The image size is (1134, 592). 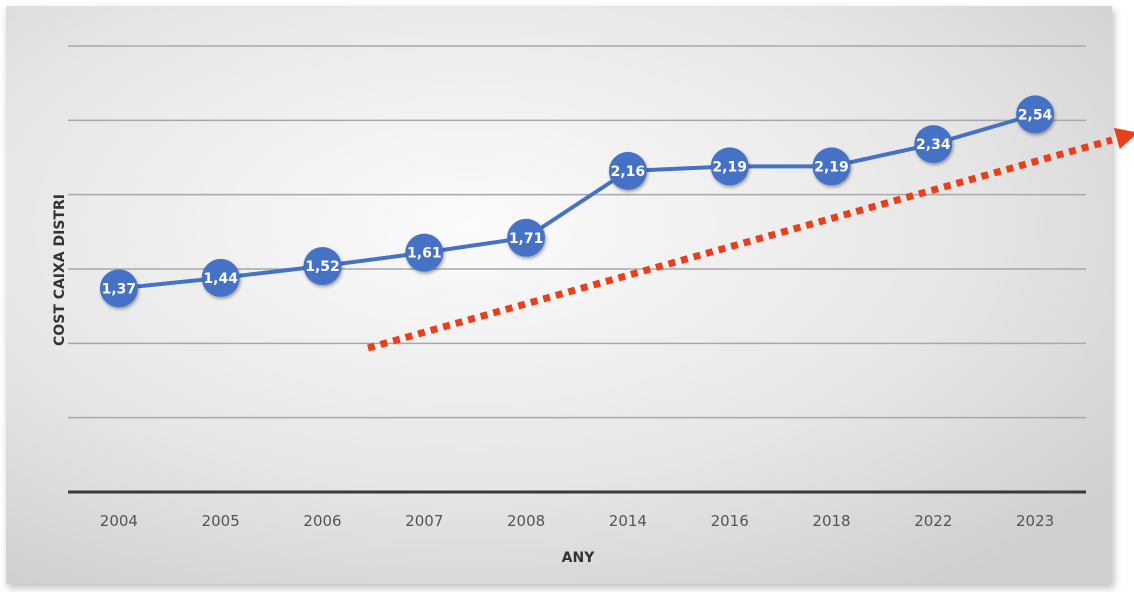 I want to click on data-label: 1,71, so click(x=526, y=239).